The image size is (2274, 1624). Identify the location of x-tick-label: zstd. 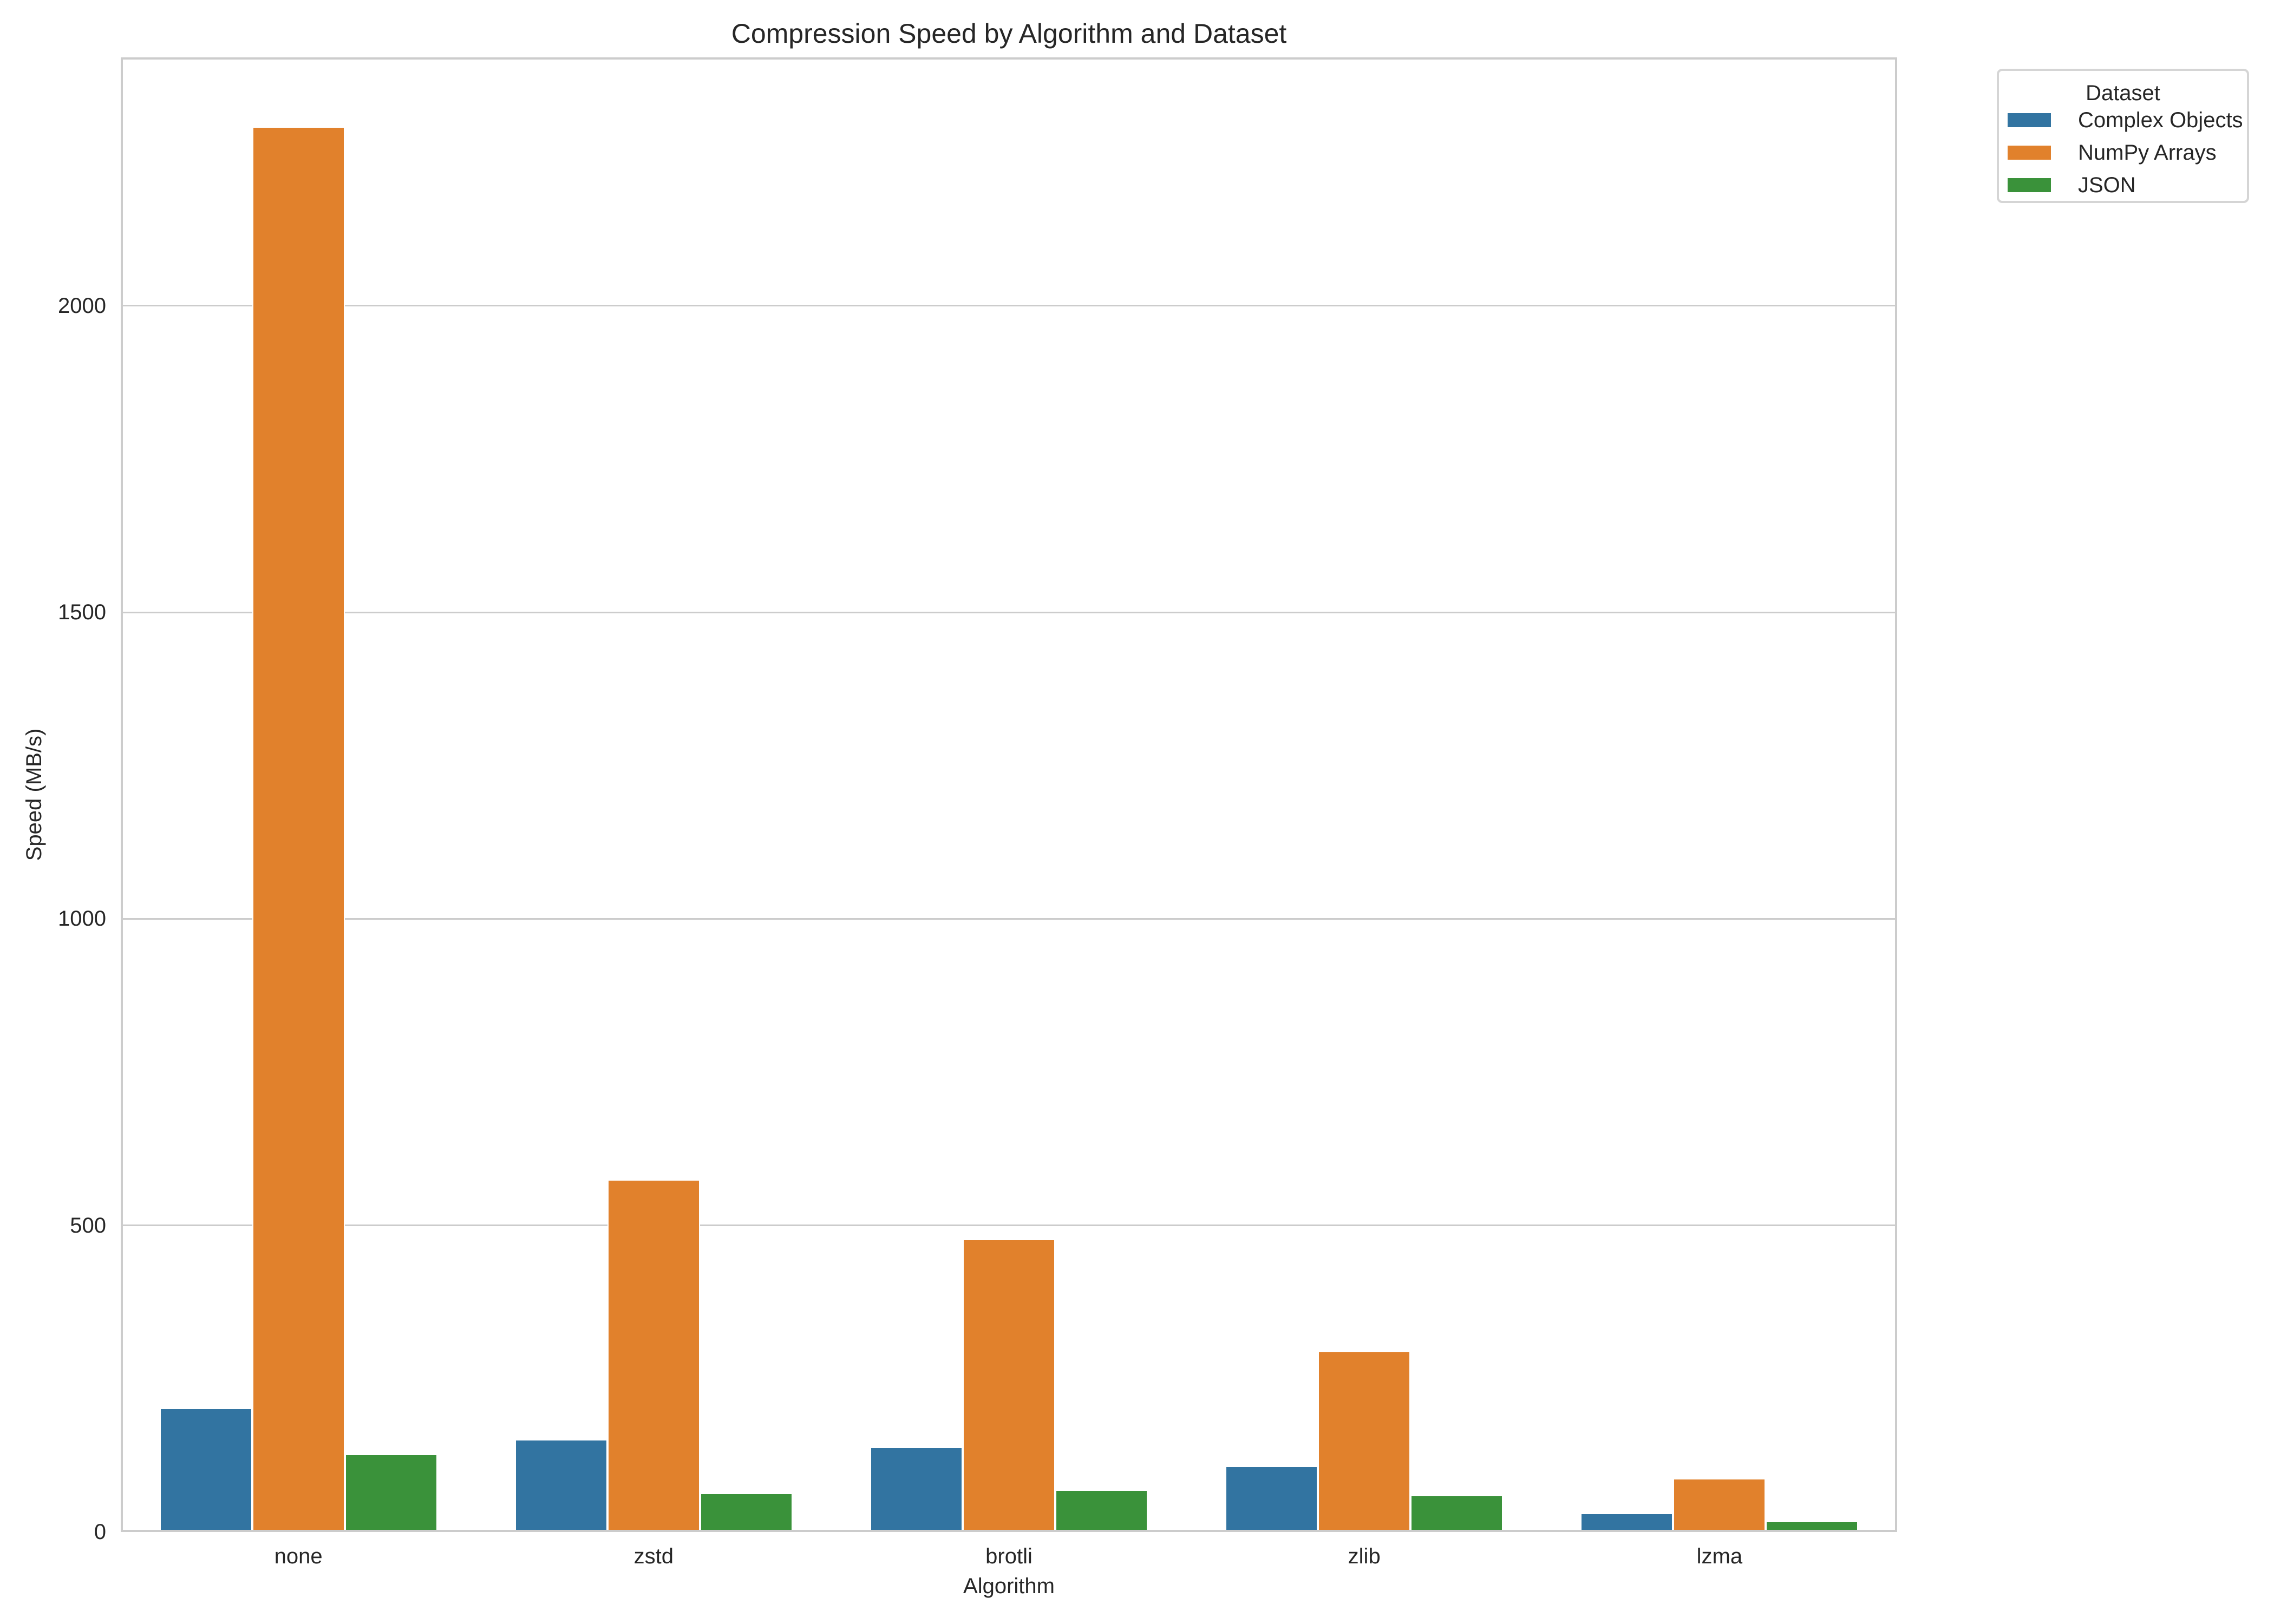
(654, 1556).